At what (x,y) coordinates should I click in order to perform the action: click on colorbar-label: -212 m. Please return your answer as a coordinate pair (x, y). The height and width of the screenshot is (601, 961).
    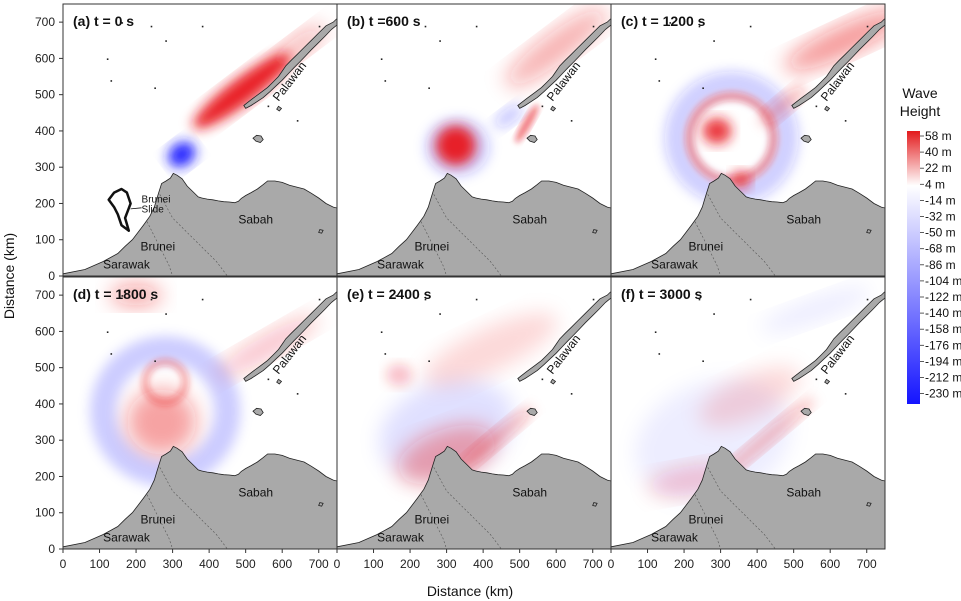
    Looking at the image, I should click on (943, 378).